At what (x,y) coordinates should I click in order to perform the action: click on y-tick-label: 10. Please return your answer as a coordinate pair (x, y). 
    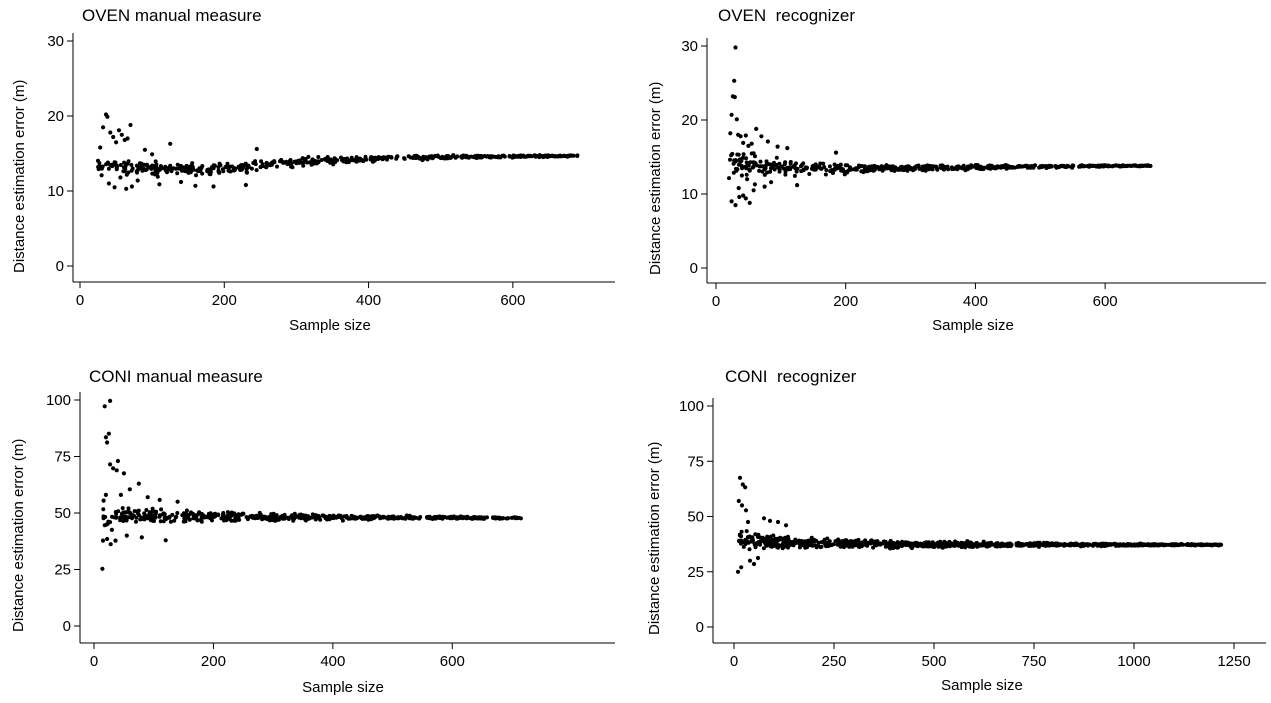
    Looking at the image, I should click on (55, 191).